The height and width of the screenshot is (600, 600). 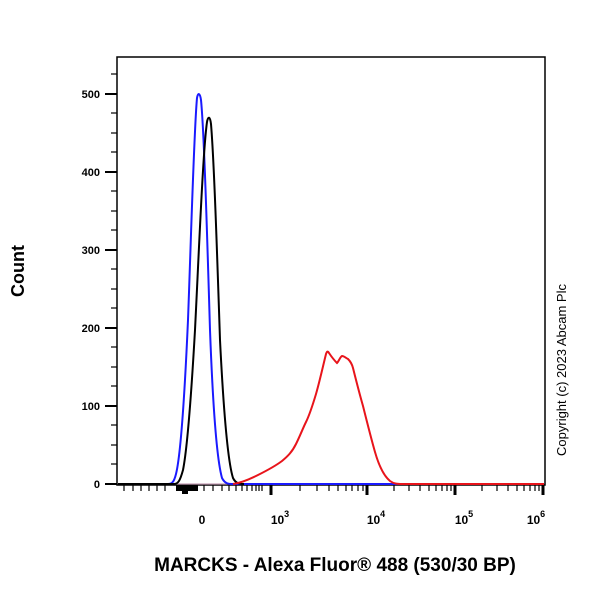 I want to click on y-tick-500: 500, so click(x=91, y=95).